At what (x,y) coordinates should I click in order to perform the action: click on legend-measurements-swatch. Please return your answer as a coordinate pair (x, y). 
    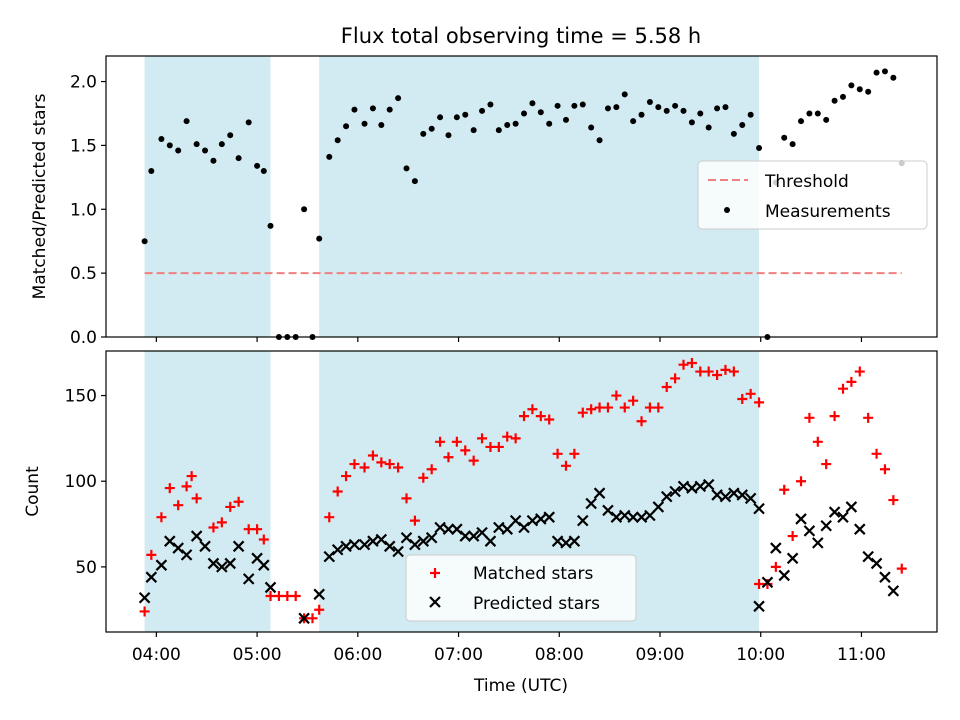
    Looking at the image, I should click on (727, 210).